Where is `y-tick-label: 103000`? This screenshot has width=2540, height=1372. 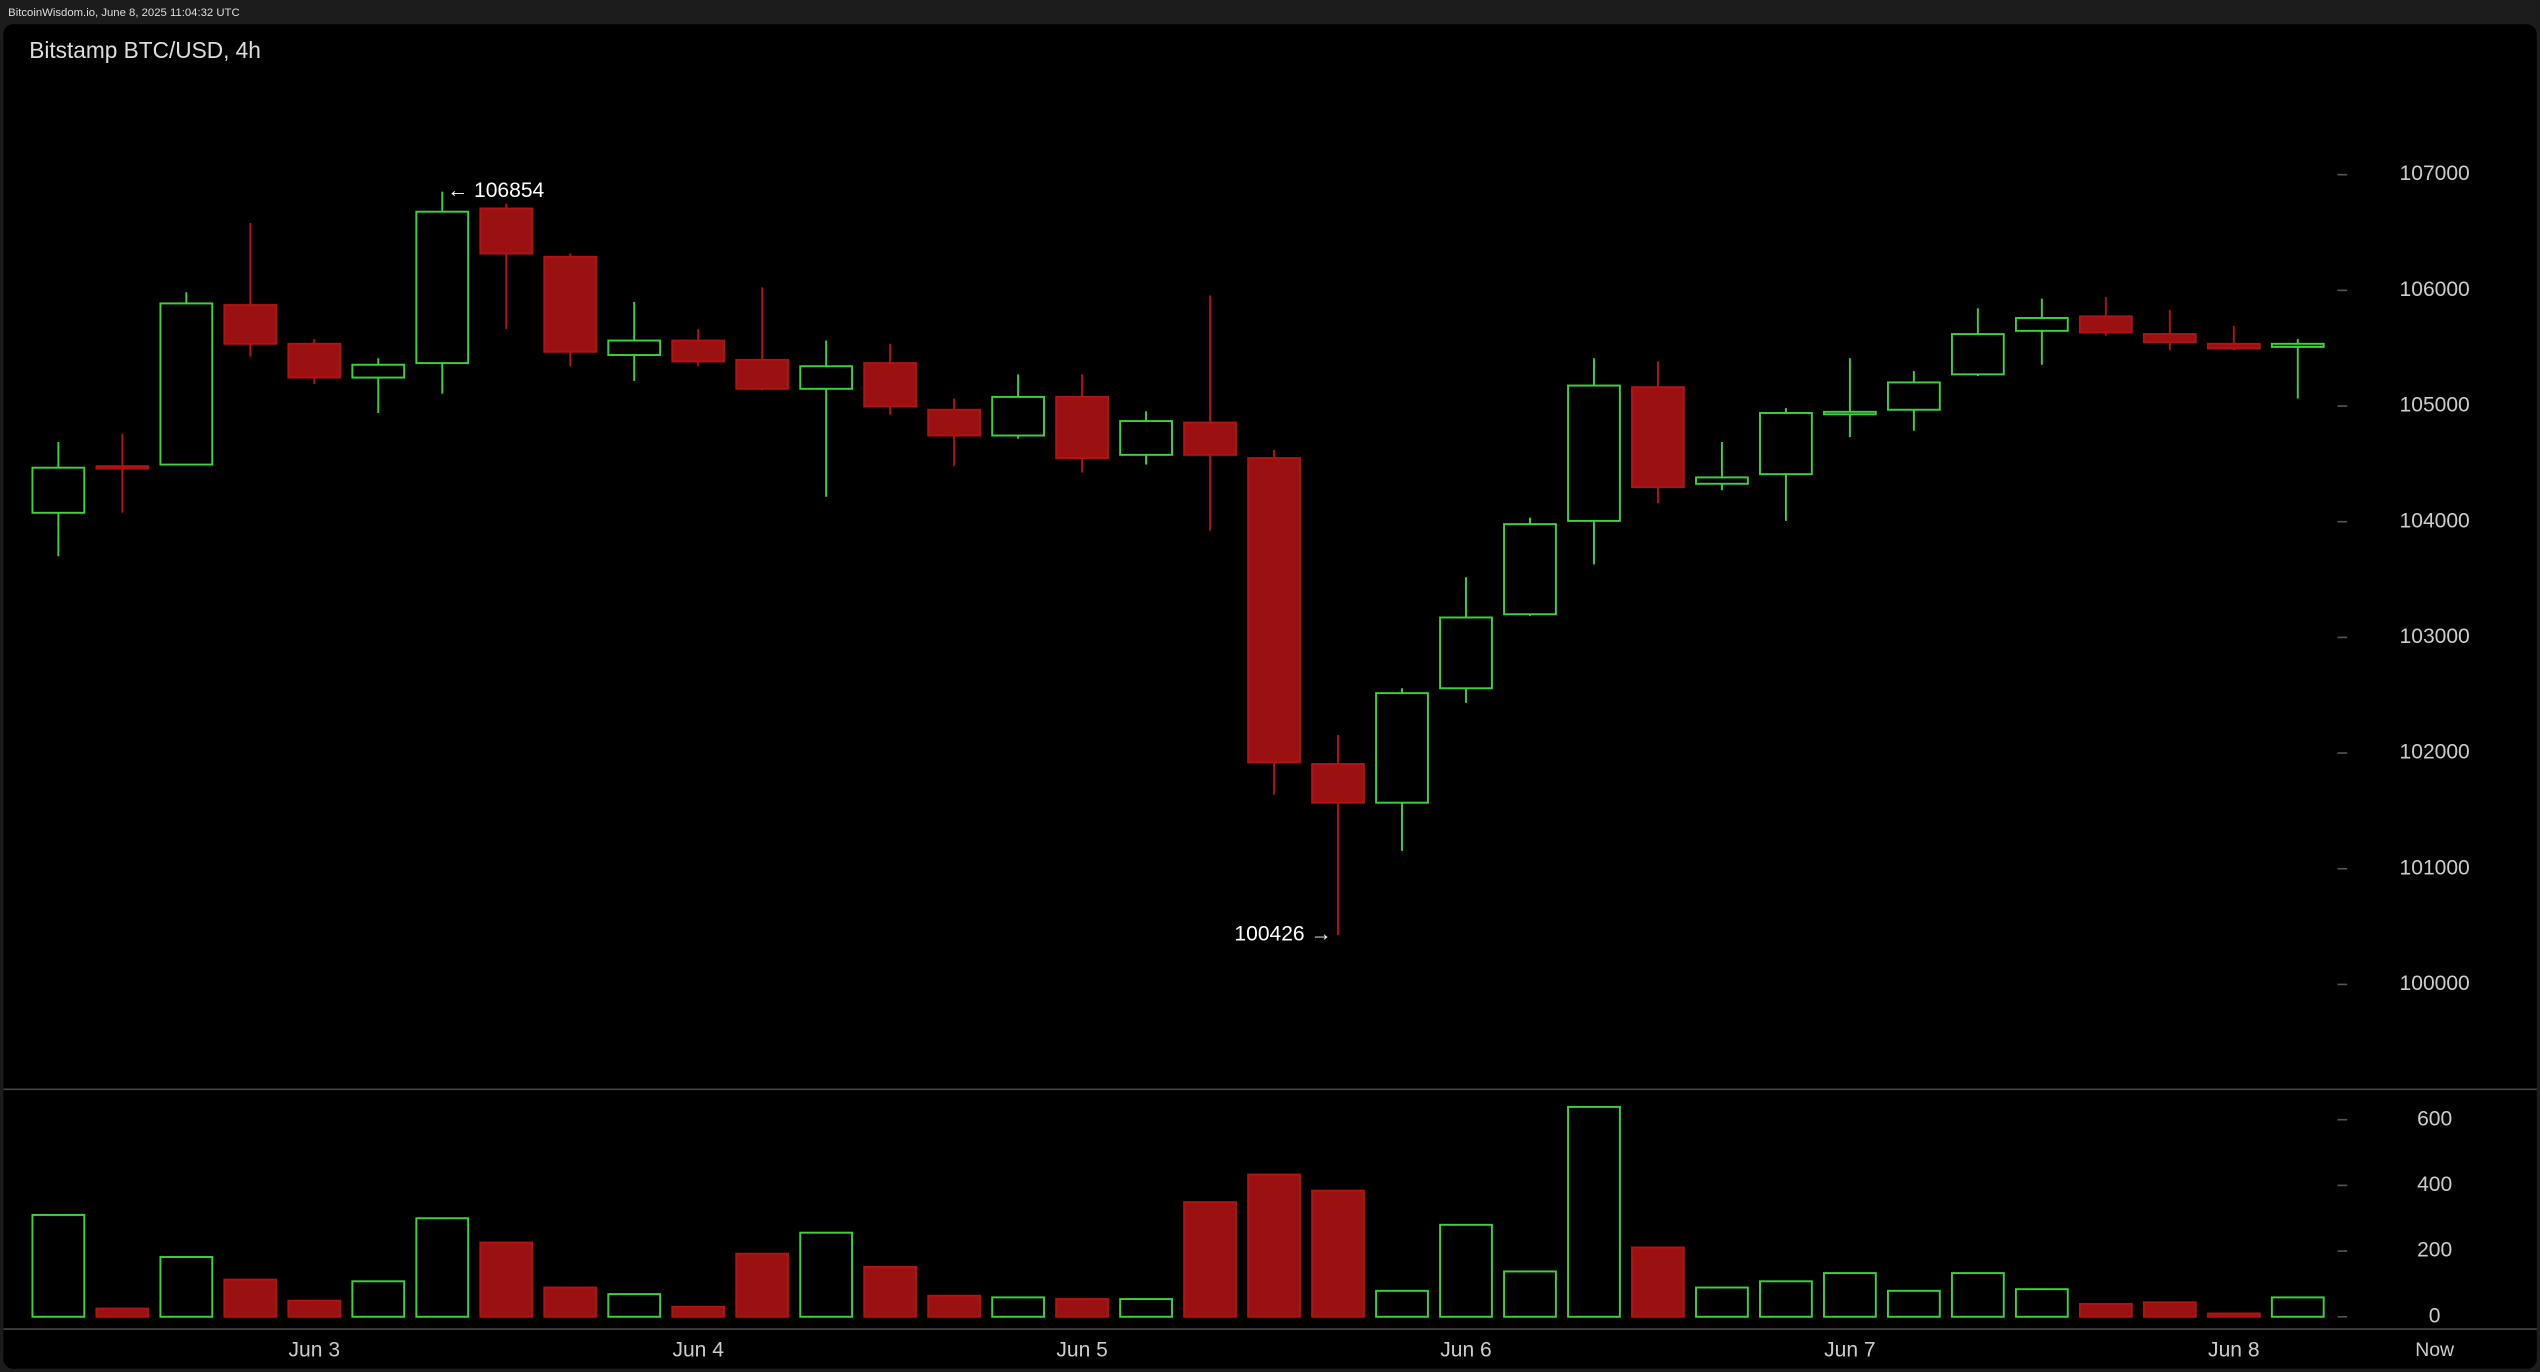 y-tick-label: 103000 is located at coordinates (2435, 636).